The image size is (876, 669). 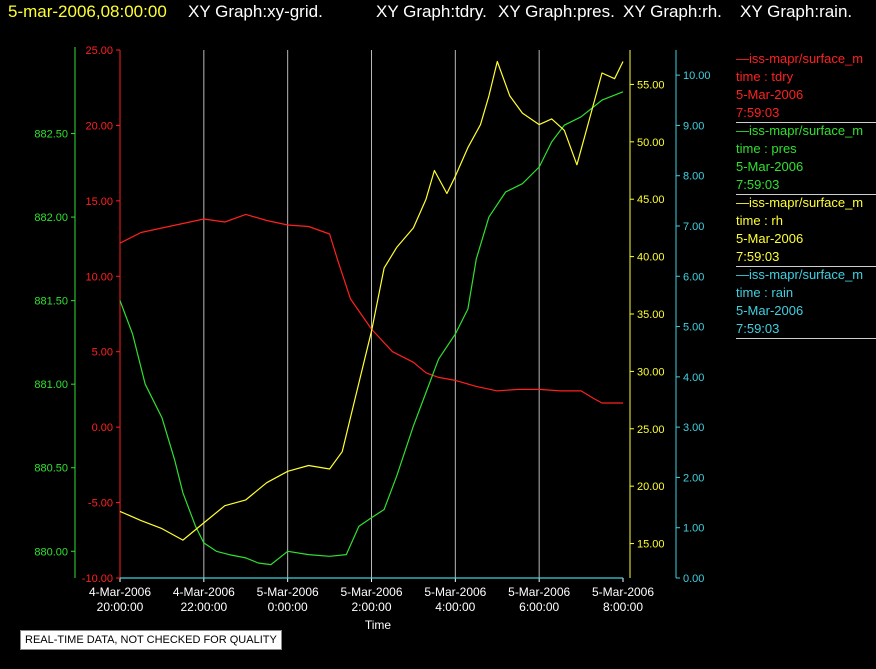 I want to click on x-tick-label-time: 22:00:00, so click(x=203, y=607).